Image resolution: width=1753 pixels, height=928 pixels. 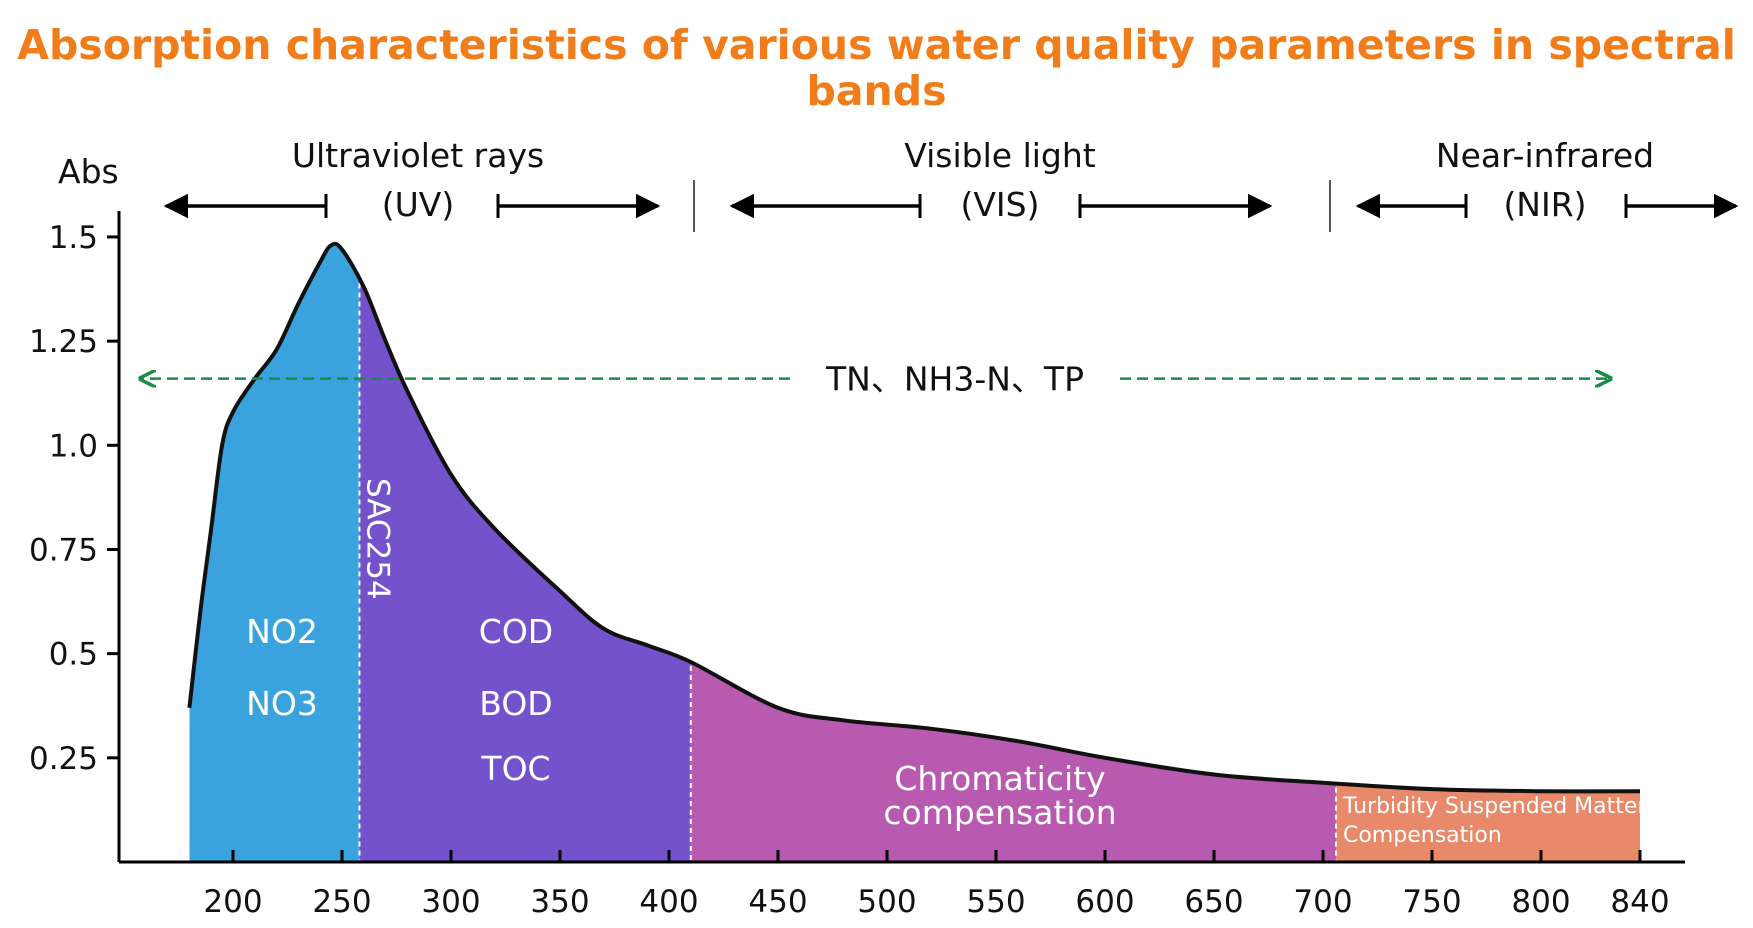 What do you see at coordinates (63, 759) in the screenshot?
I see `y-tick-label: 0.25` at bounding box center [63, 759].